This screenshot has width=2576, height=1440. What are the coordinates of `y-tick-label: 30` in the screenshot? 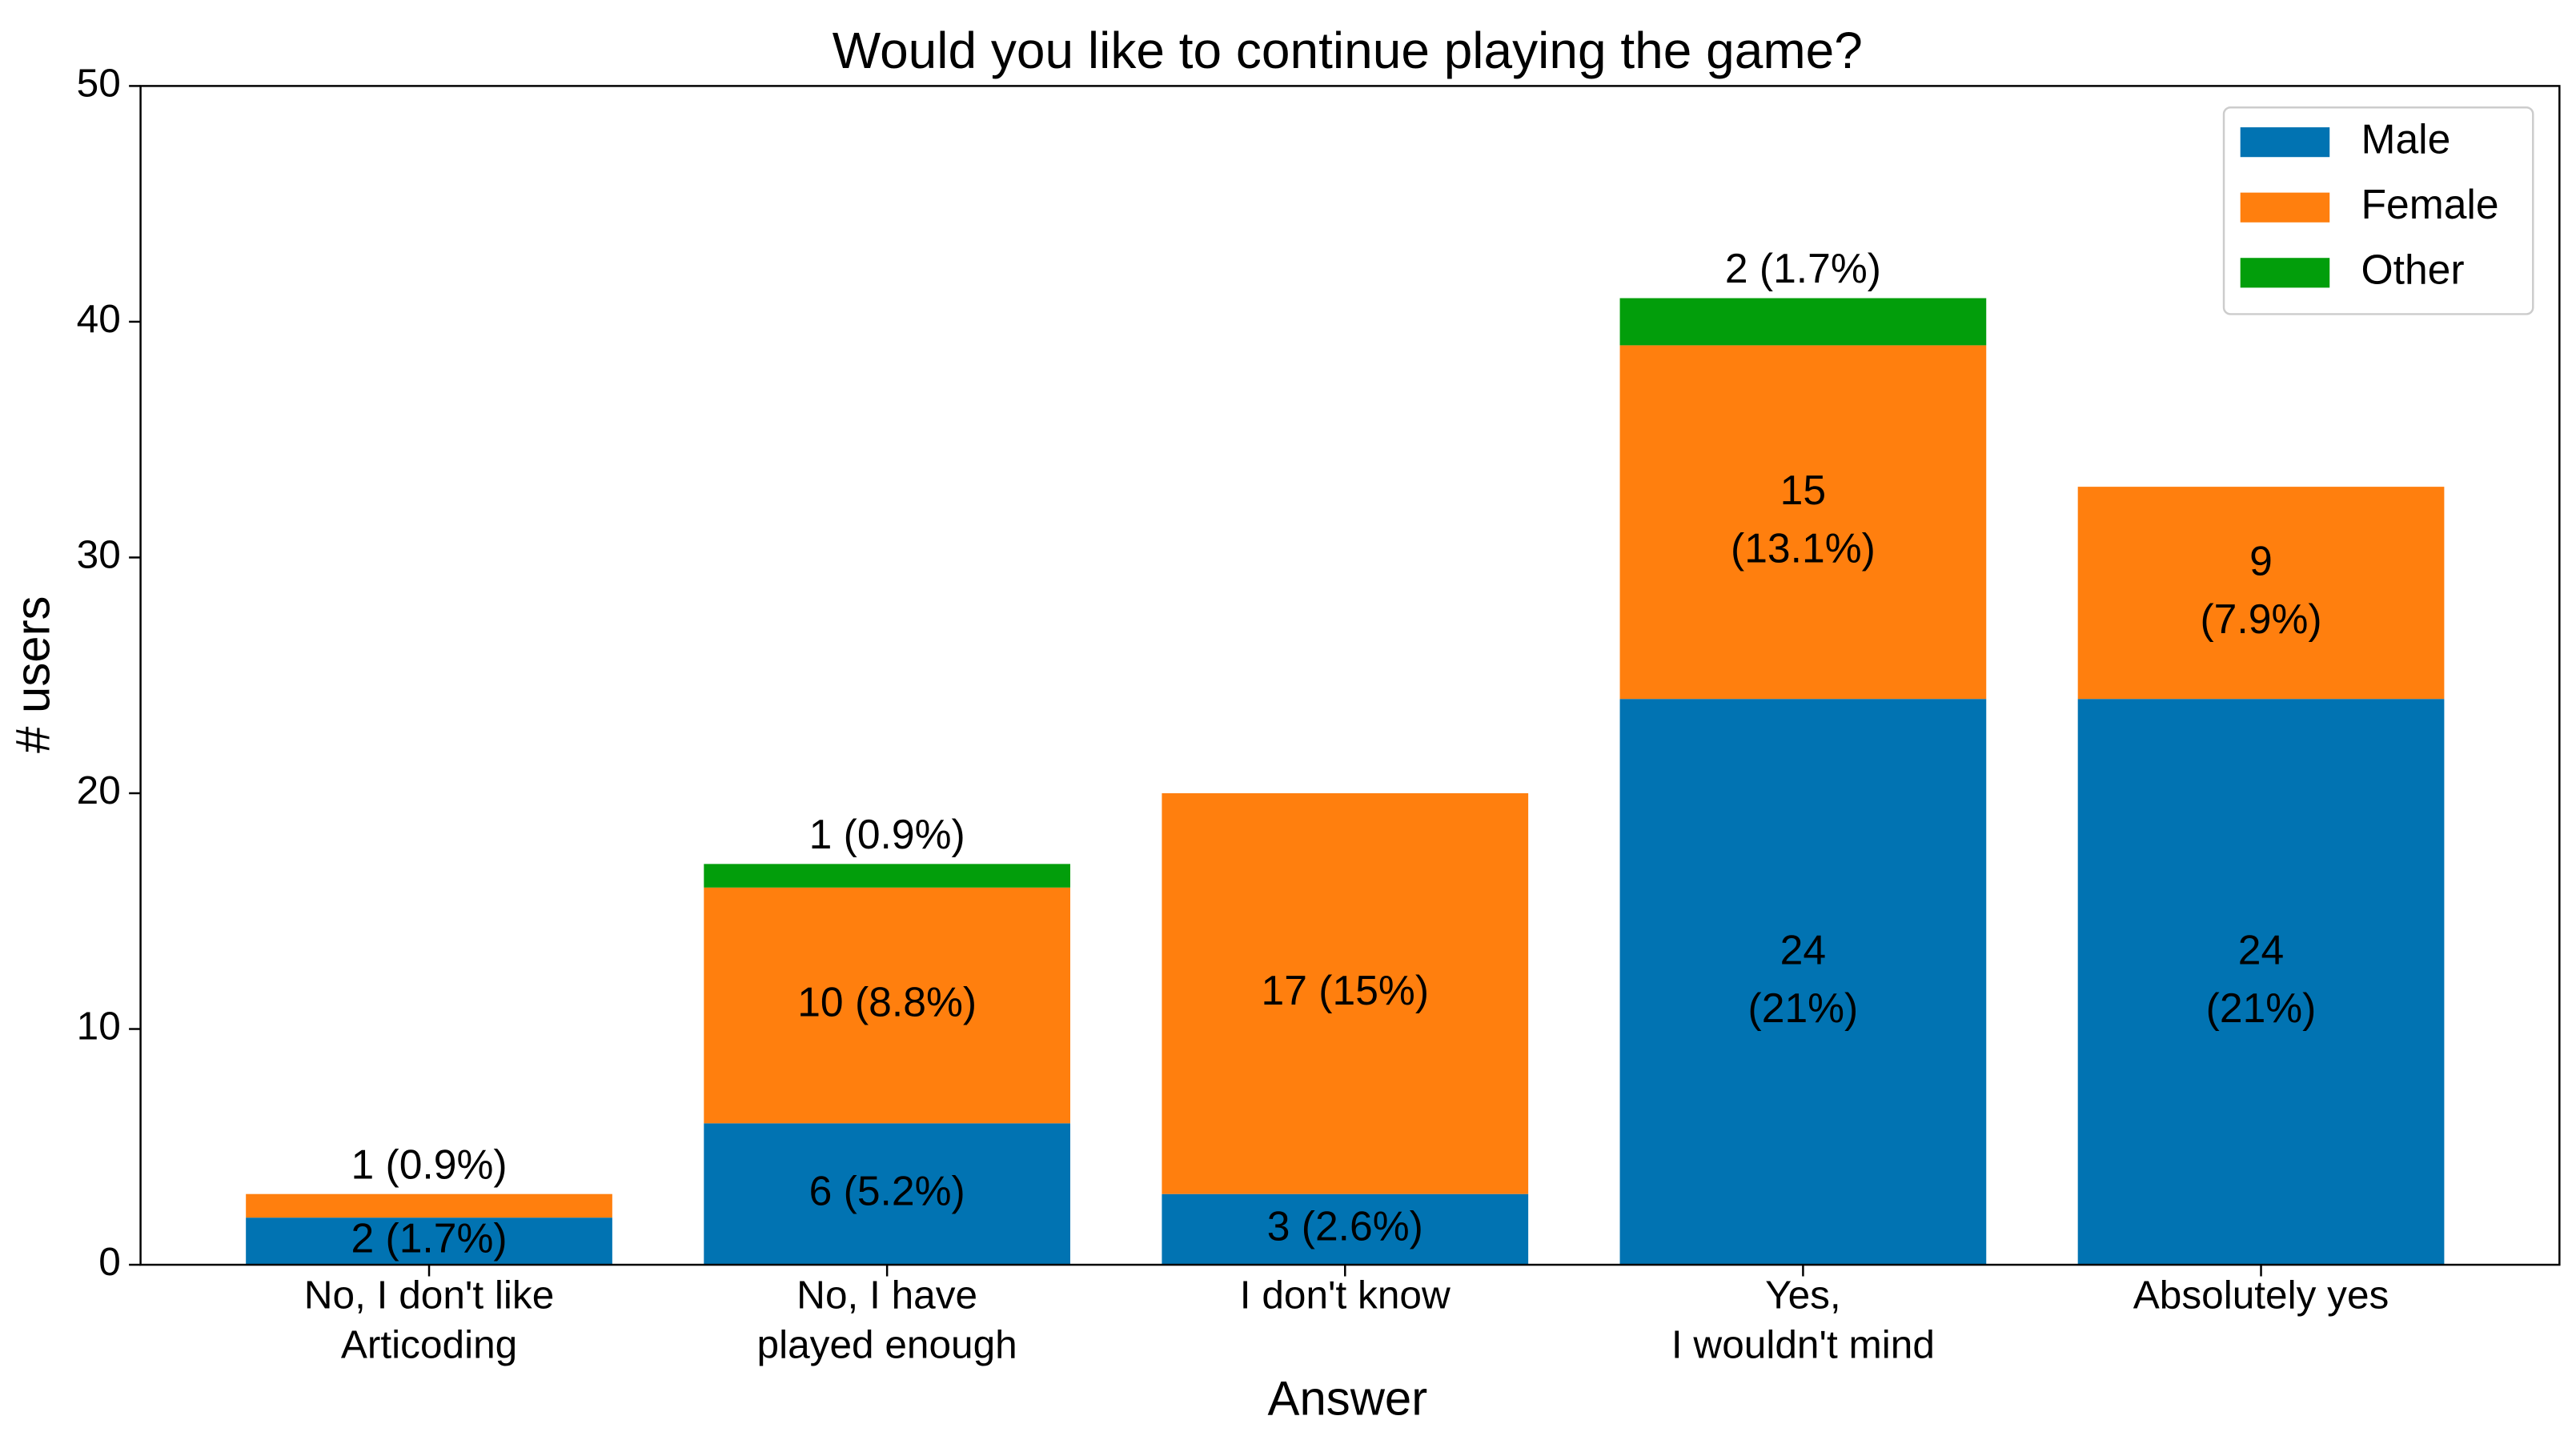 It's located at (99, 554).